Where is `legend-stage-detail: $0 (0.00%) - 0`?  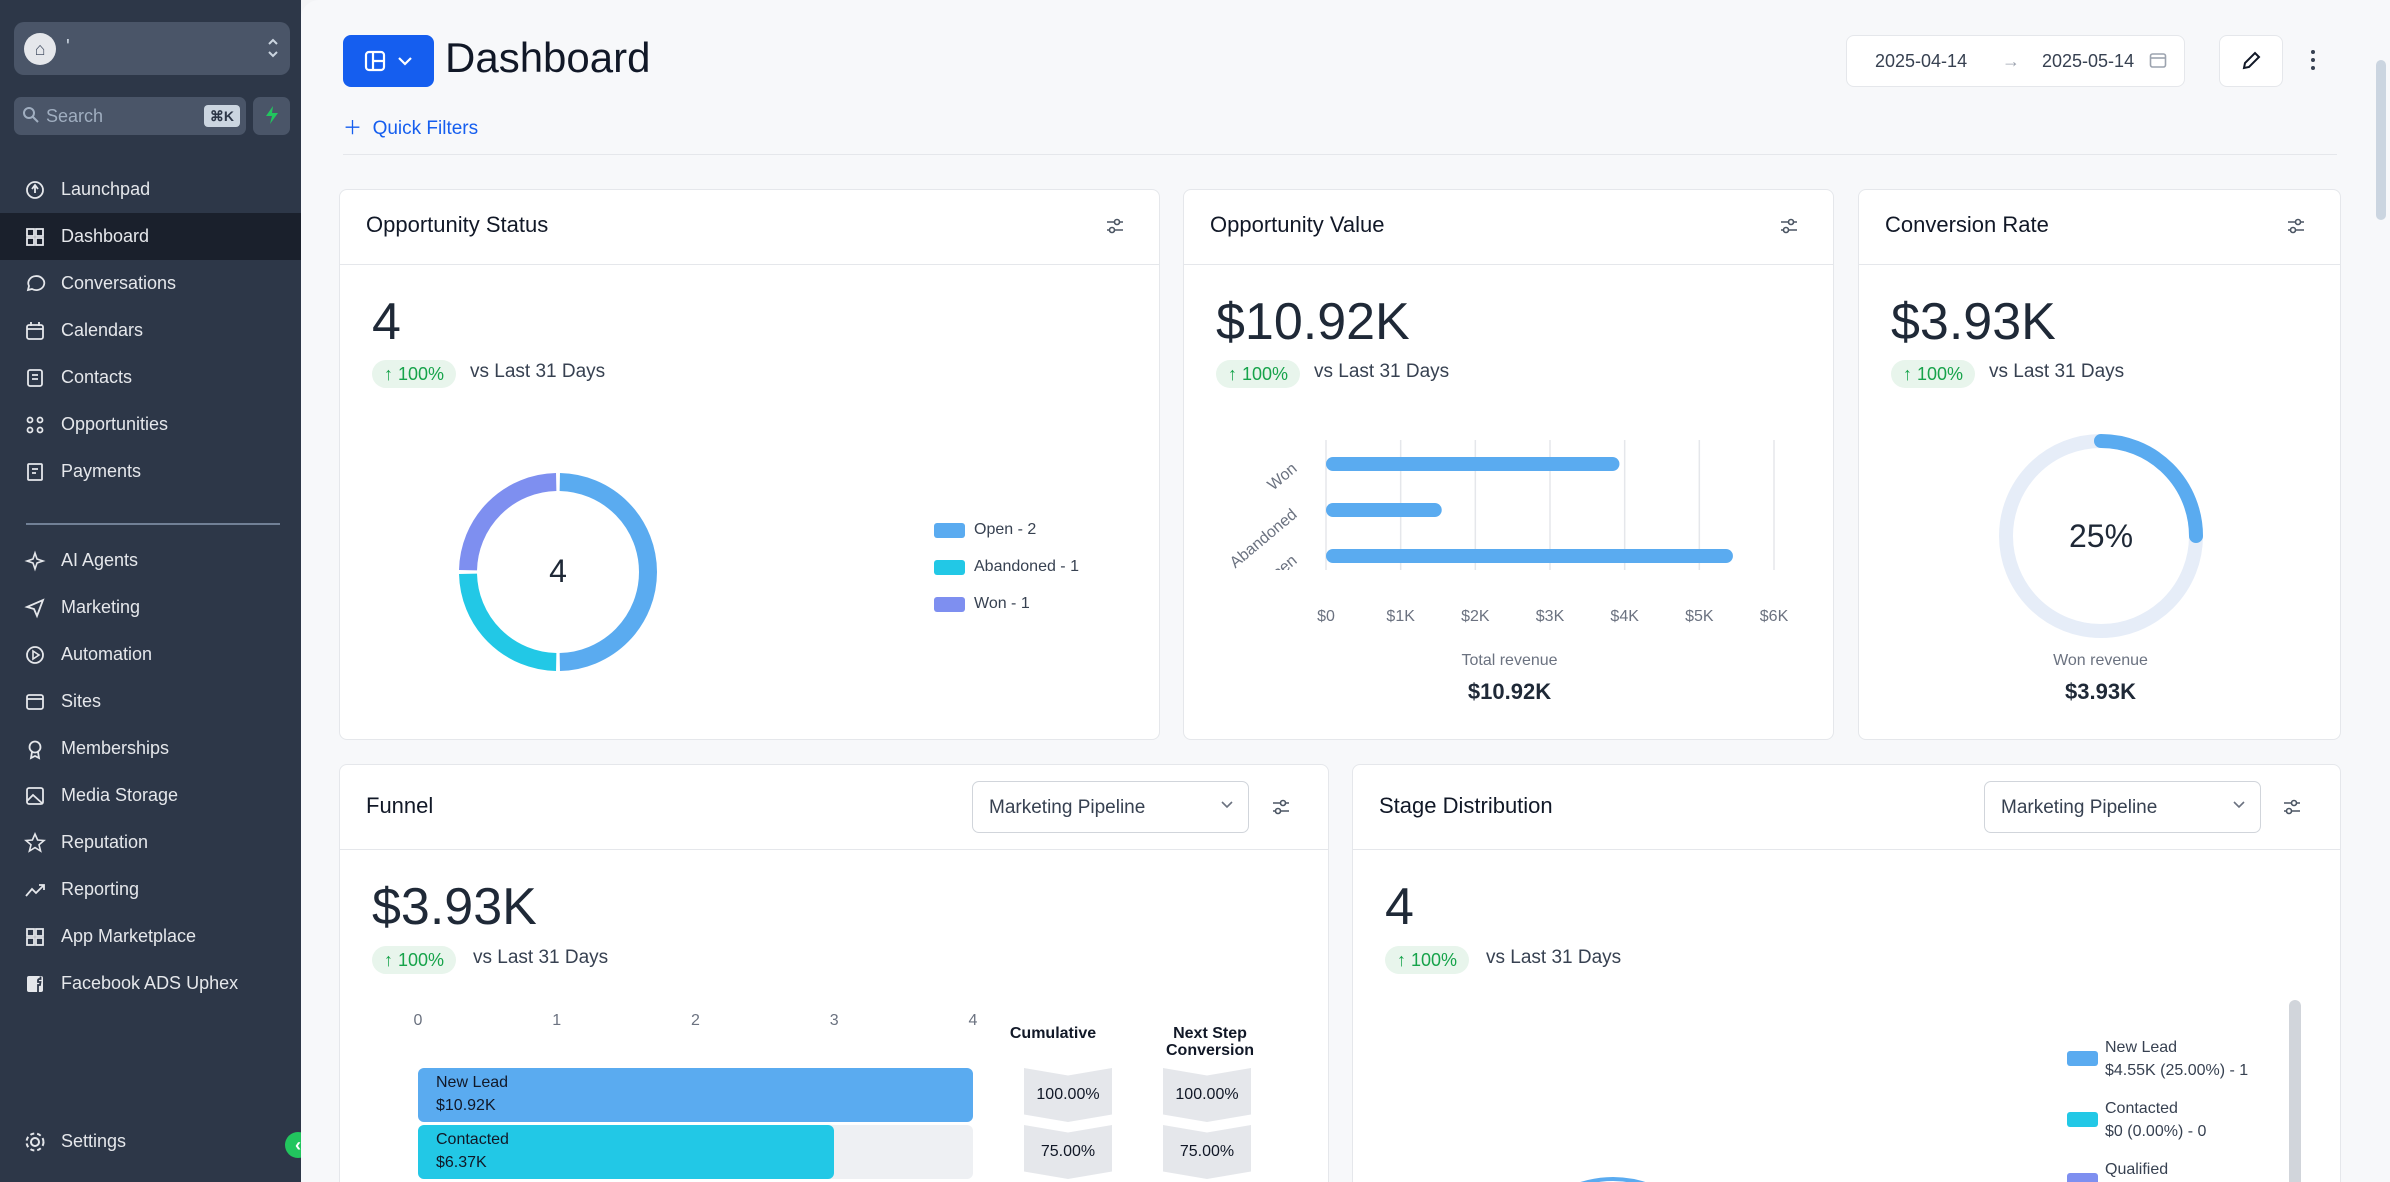
legend-stage-detail: $0 (0.00%) - 0 is located at coordinates (2156, 1131).